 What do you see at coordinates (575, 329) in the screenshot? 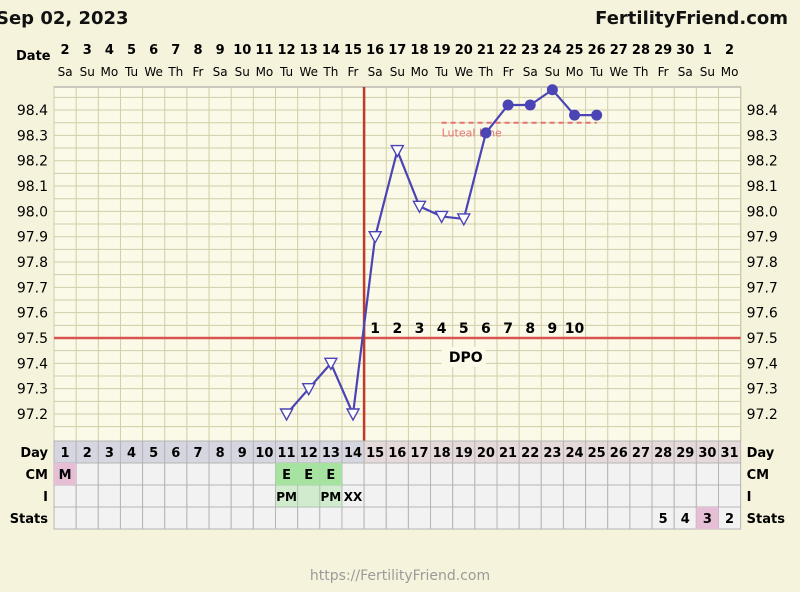
I see `dpo-number: 10` at bounding box center [575, 329].